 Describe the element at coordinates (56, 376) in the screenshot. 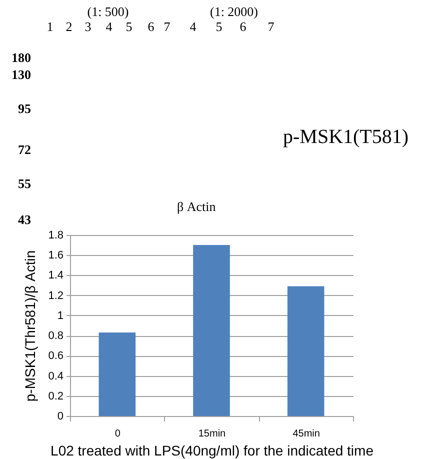

I see `y-tick-label: 0.4` at that location.